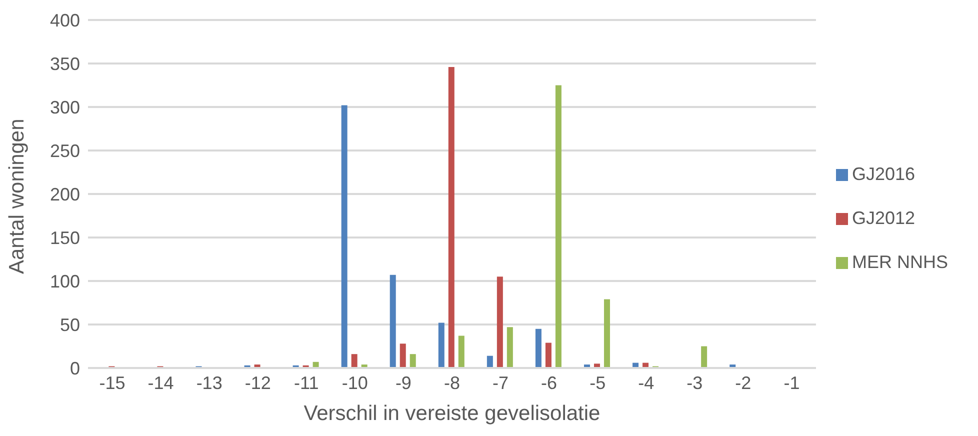  Describe the element at coordinates (70, 324) in the screenshot. I see `y-tick-label: 50` at that location.